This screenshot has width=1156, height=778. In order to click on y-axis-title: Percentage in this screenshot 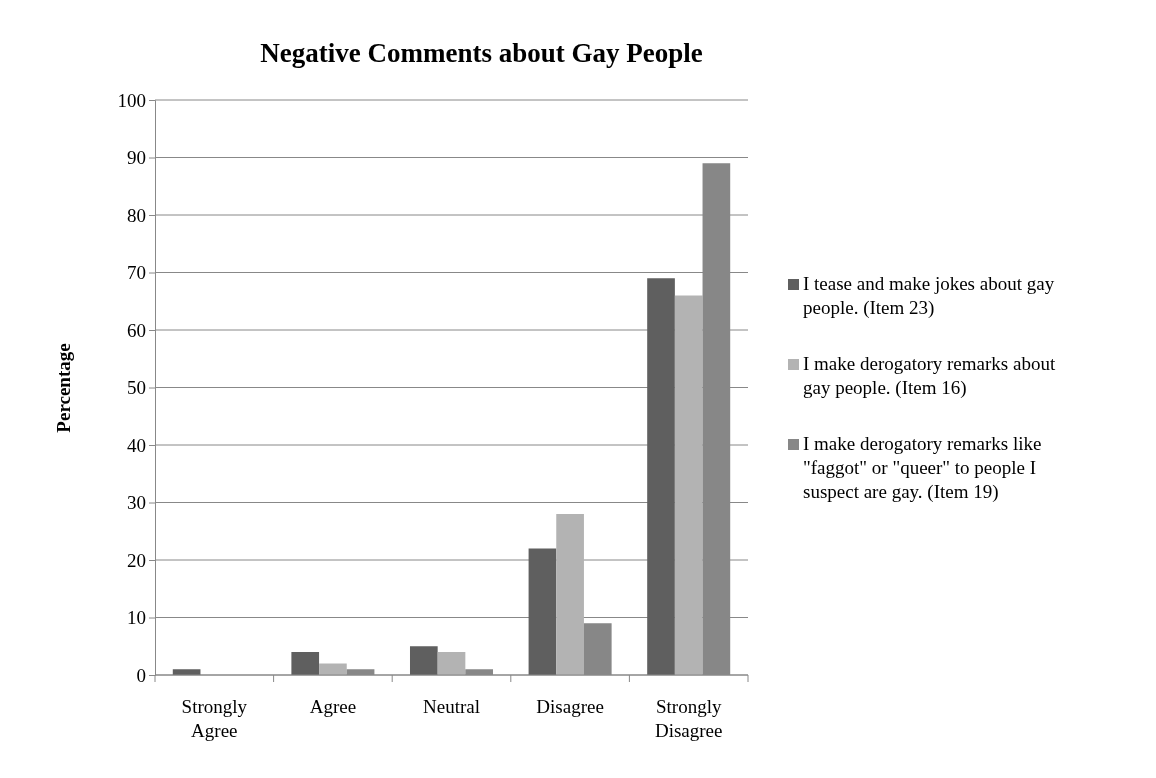, I will do `click(63, 388)`.